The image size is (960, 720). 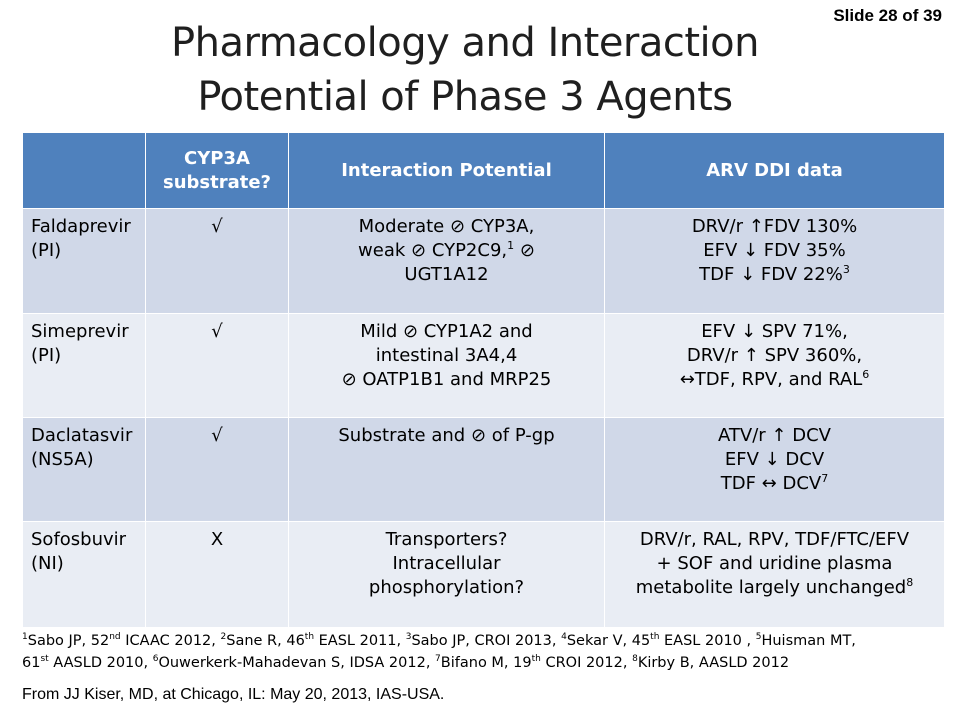 I want to click on cyp3a-cell: X, so click(x=217, y=574).